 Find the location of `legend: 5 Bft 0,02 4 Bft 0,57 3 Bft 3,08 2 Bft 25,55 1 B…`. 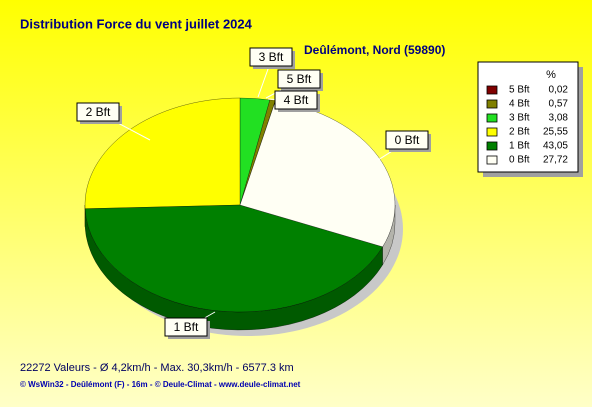

legend: 5 Bft 0,02 4 Bft 0,57 3 Bft 3,08 2 Bft 25,55 1 B… is located at coordinates (527, 125).